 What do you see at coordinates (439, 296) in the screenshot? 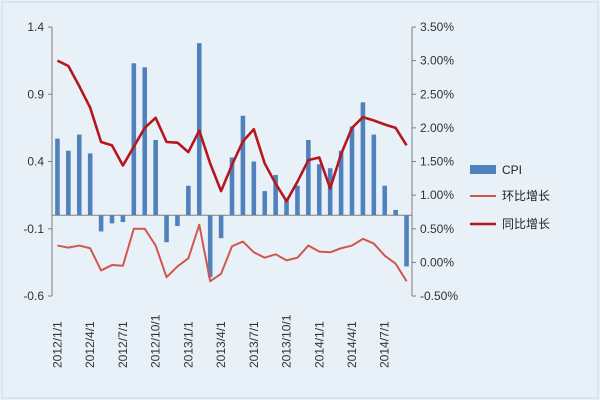
I see `right-tick-label: -0.50%` at bounding box center [439, 296].